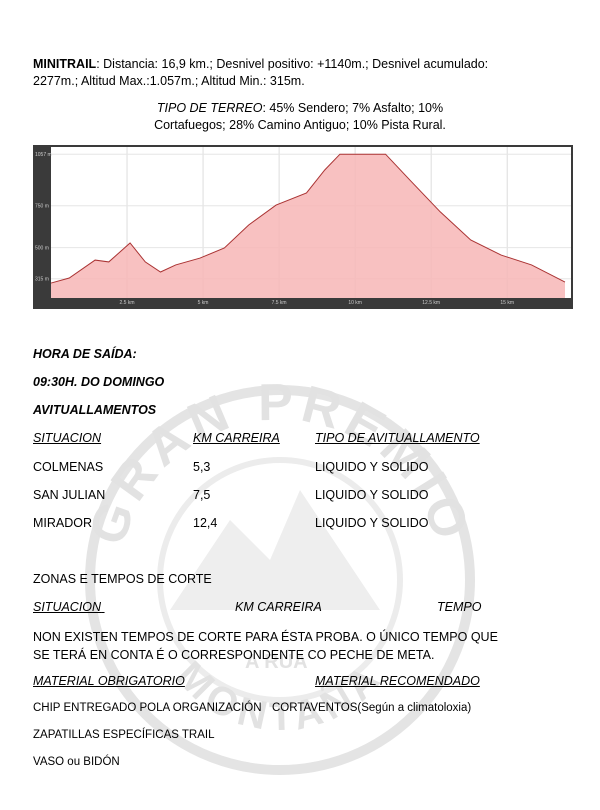 The height and width of the screenshot is (810, 600). I want to click on aid-col: SITUACION, so click(67, 438).